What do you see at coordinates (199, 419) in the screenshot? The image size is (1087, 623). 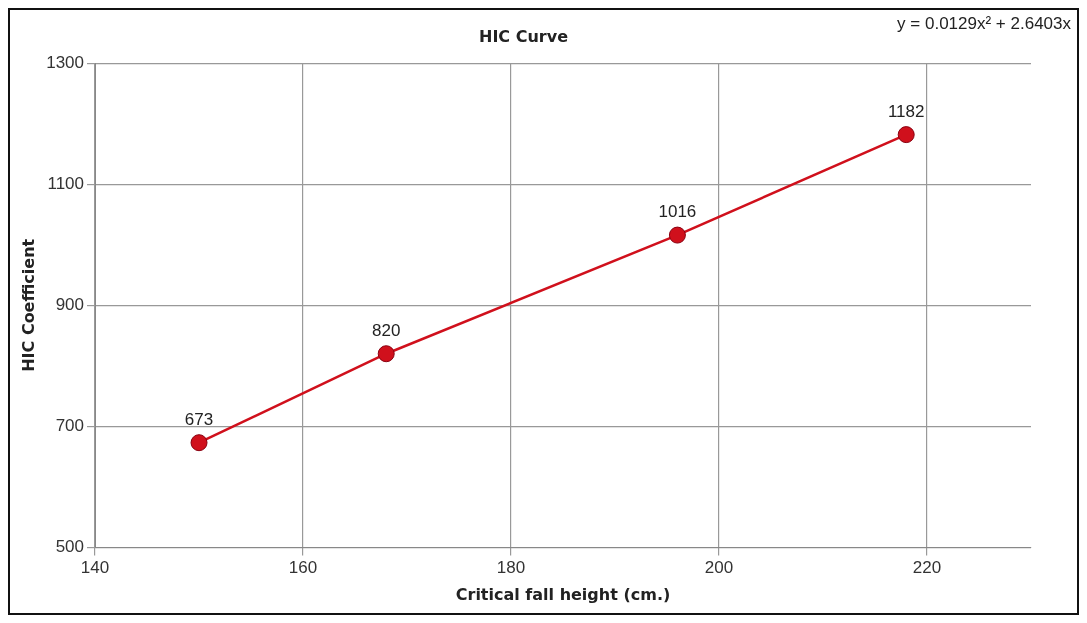 I see `data-label: 673` at bounding box center [199, 419].